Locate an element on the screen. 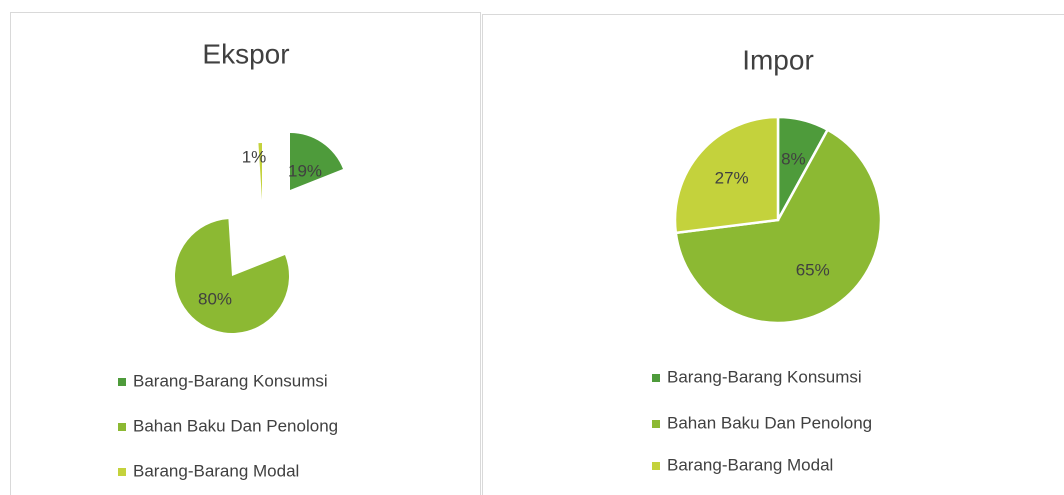  chart-title: Ekspor is located at coordinates (245, 53).